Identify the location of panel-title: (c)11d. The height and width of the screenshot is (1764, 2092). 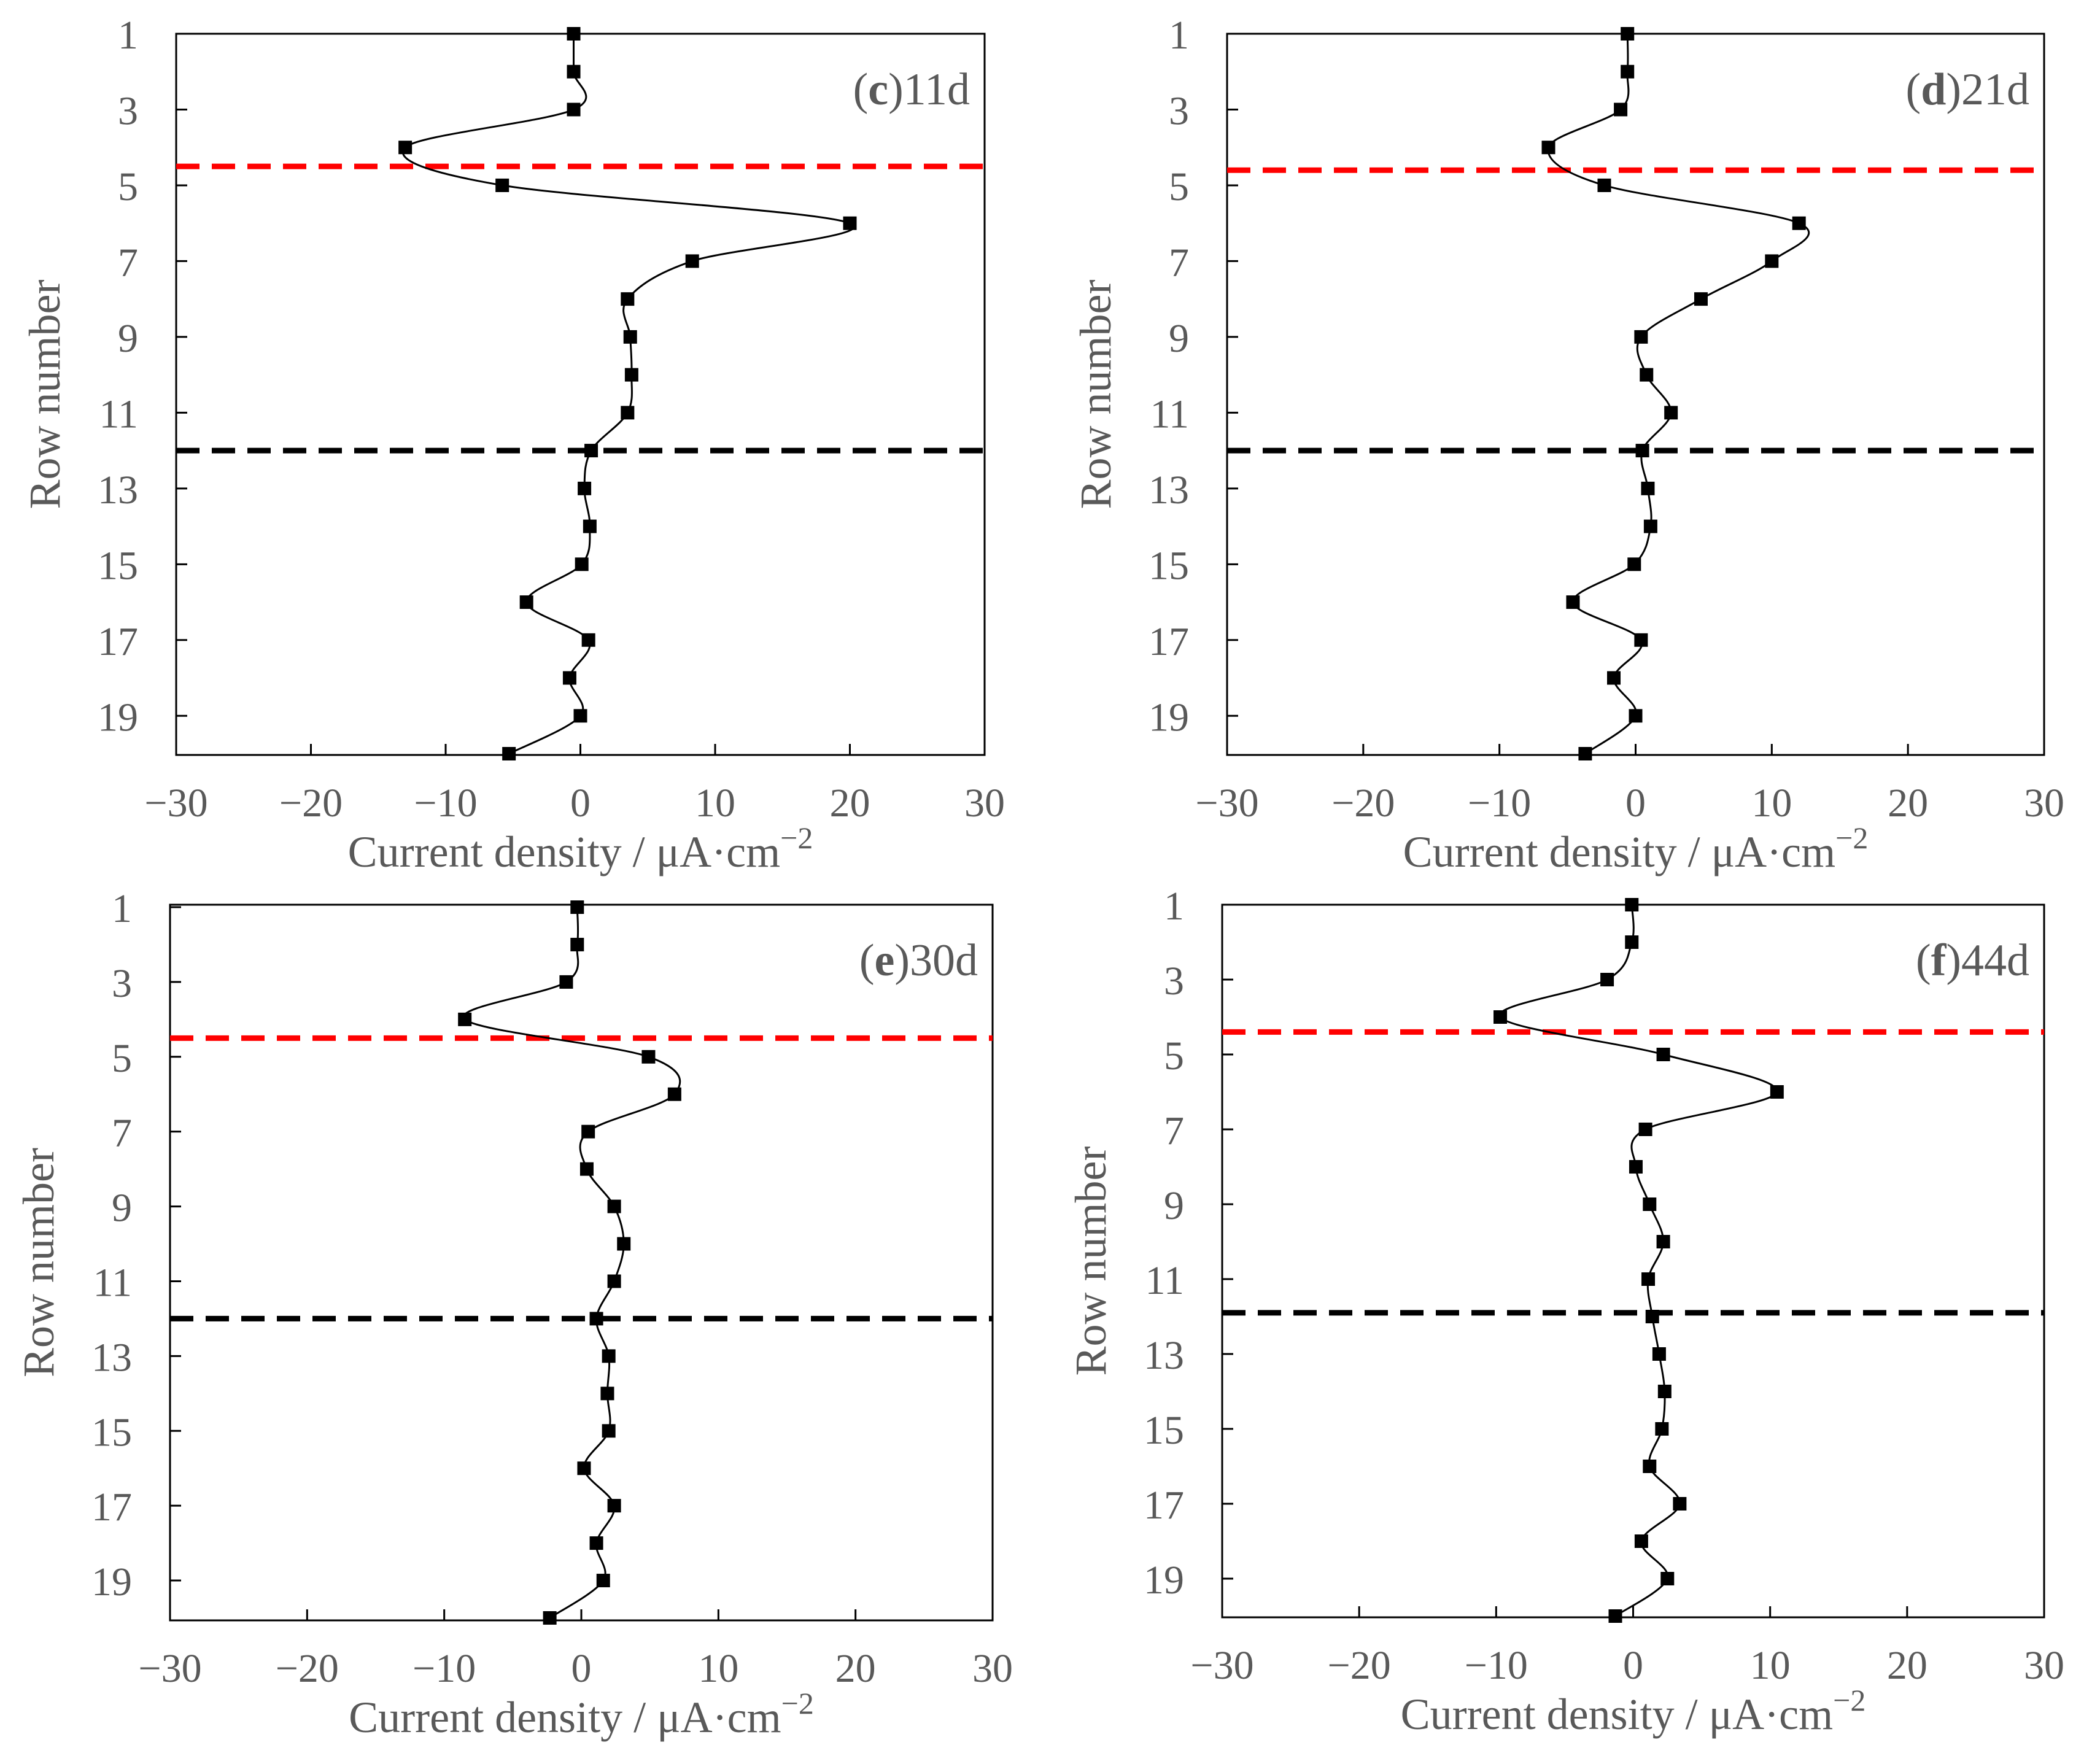
(912, 89).